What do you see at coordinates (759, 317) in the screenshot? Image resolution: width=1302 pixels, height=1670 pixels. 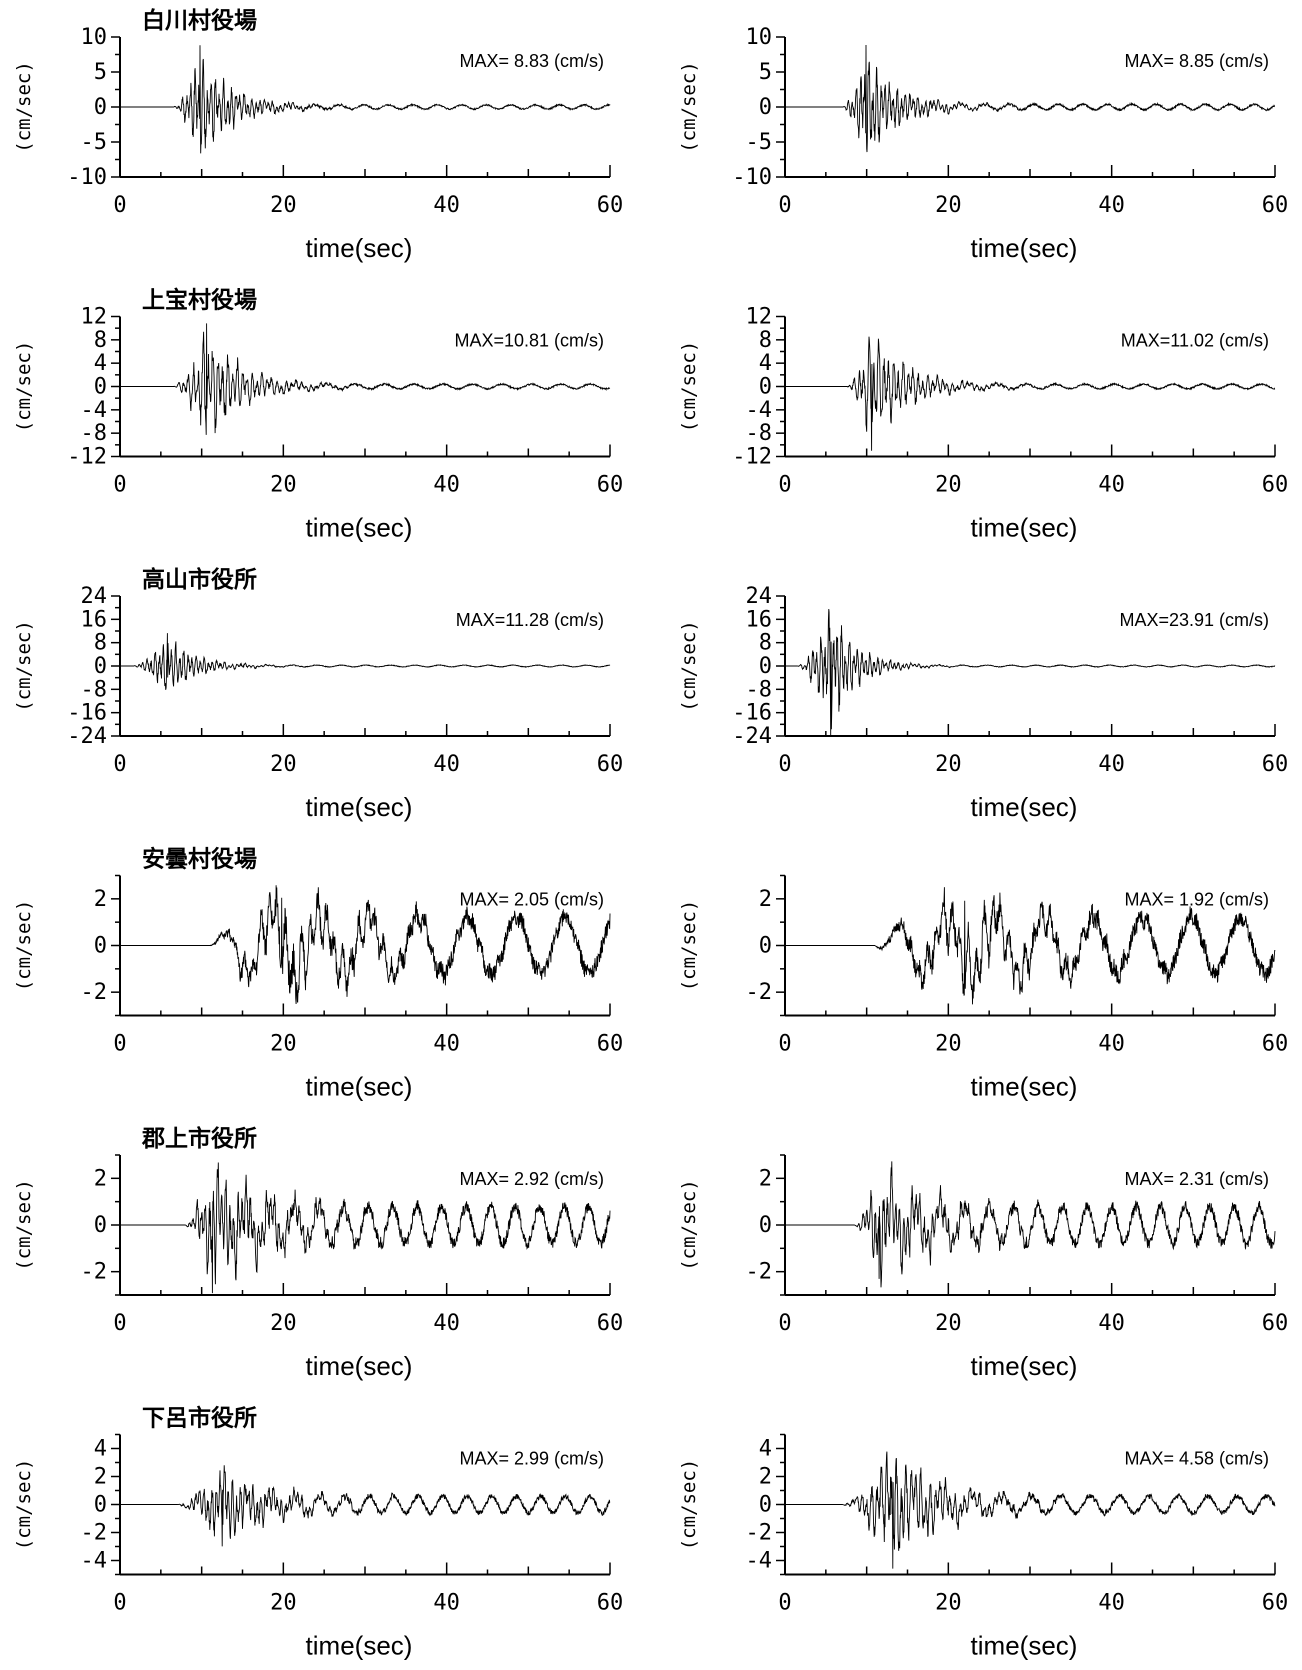 I see `y-tick-label: 12` at bounding box center [759, 317].